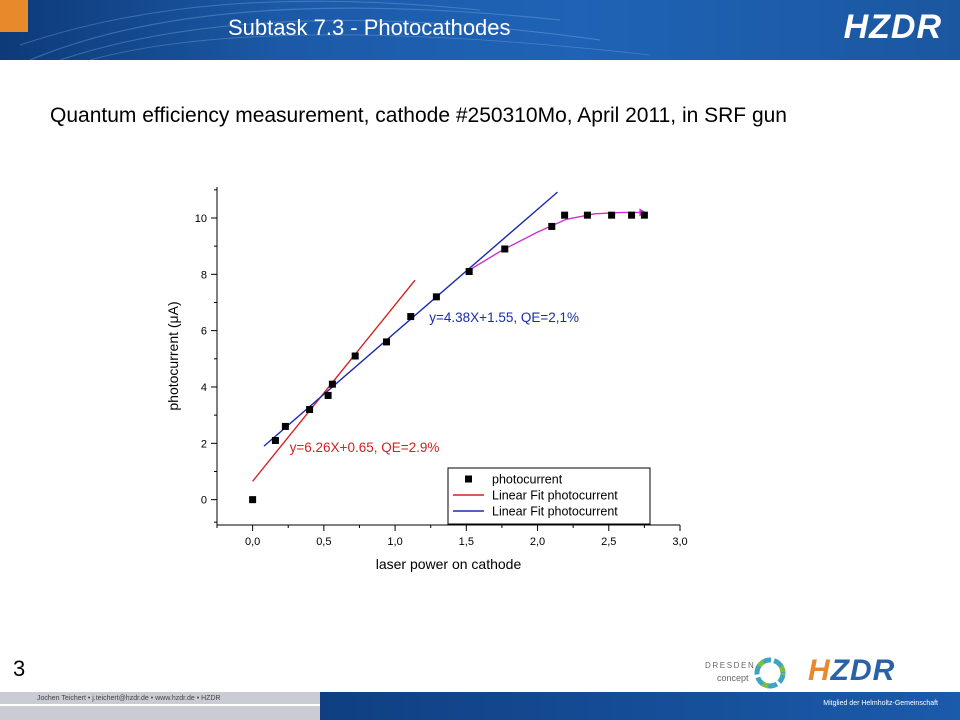 The image size is (960, 720). I want to click on y-tick-label: 0, so click(204, 501).